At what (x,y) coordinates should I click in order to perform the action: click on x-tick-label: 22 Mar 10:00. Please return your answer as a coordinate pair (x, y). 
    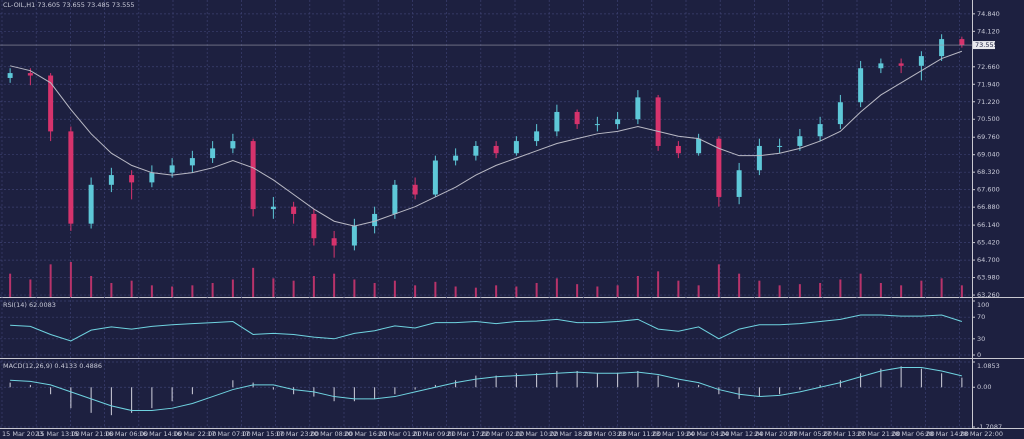
    Looking at the image, I should click on (536, 434).